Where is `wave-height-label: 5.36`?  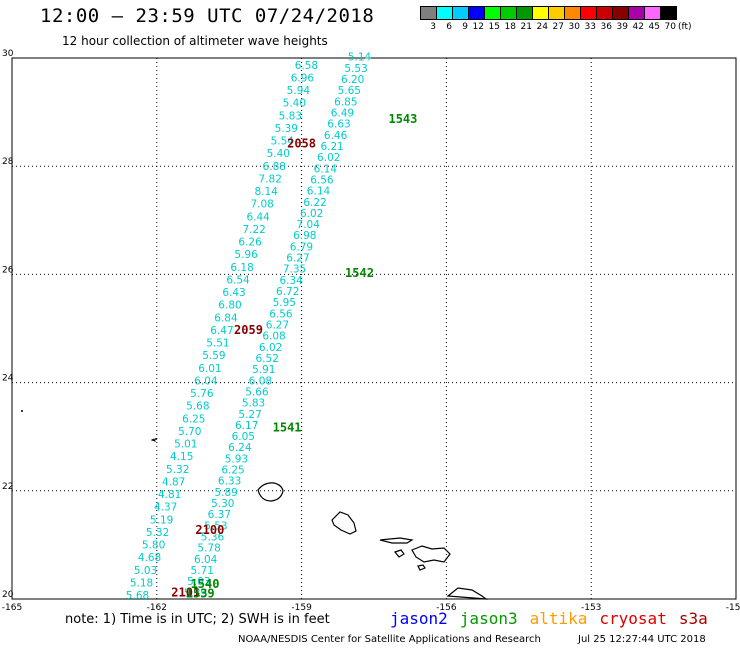
wave-height-label: 5.36 is located at coordinates (213, 538).